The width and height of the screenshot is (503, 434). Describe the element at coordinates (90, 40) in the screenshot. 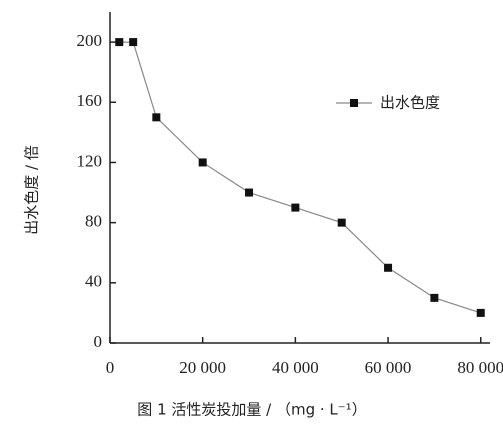

I see `y-tick-label: 200` at that location.